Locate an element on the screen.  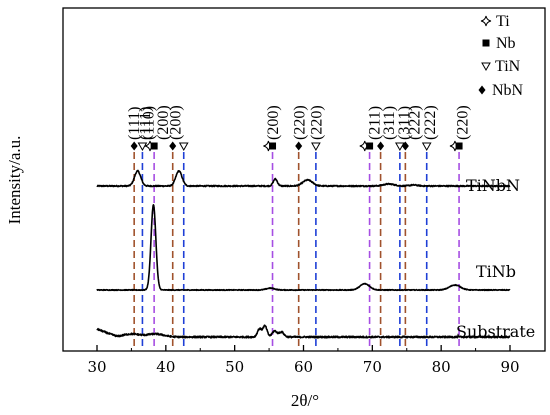
x-axis-ticks: 30 40 50 60 70 80 90 is located at coordinates (303, 360).